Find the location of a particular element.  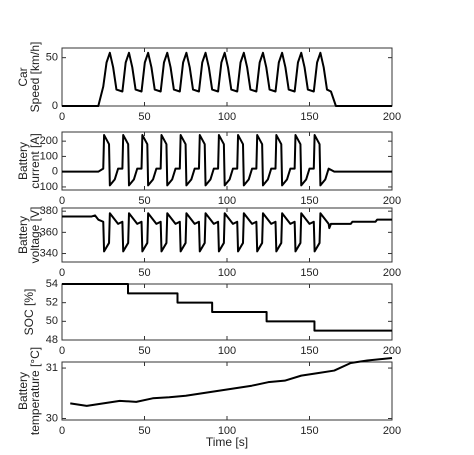

x-axis-label: Time [s] is located at coordinates (227, 442).